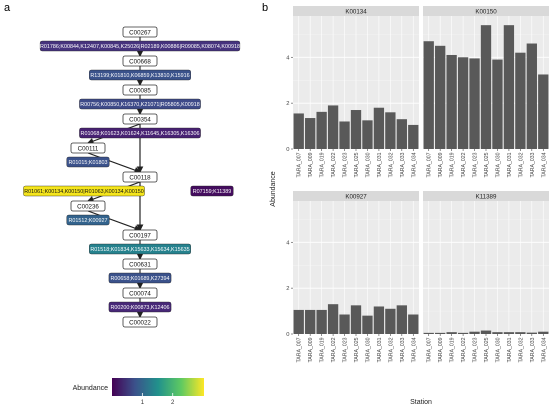 This screenshot has height=413, width=550. I want to click on legend-colorbar, so click(158, 387).